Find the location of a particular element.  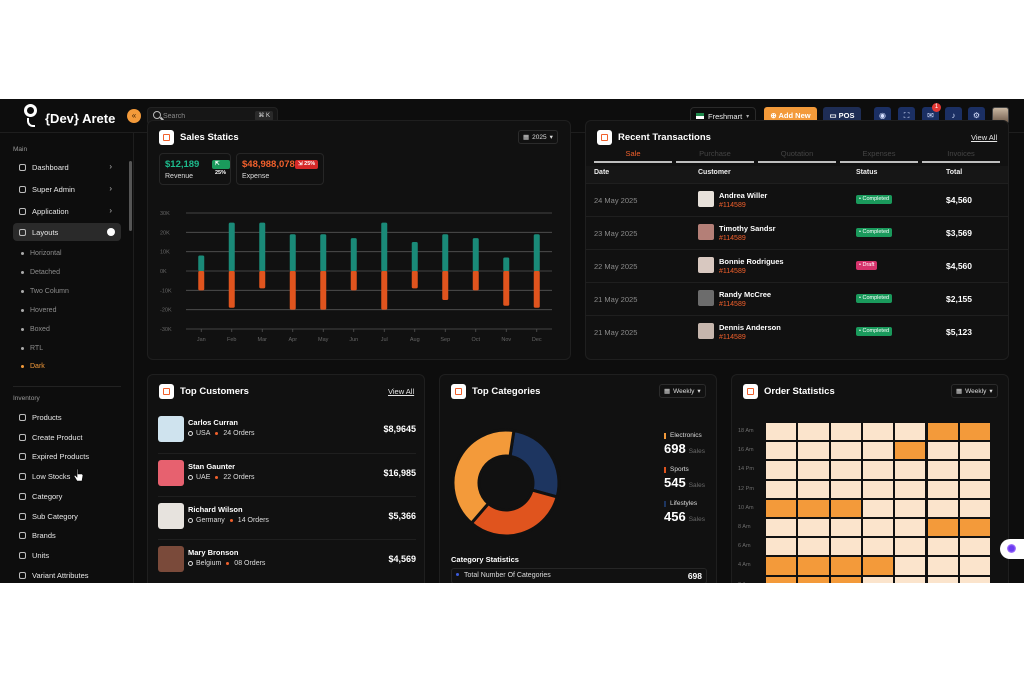

sidebar-item-expired-products: Expired Products is located at coordinates (67, 456).